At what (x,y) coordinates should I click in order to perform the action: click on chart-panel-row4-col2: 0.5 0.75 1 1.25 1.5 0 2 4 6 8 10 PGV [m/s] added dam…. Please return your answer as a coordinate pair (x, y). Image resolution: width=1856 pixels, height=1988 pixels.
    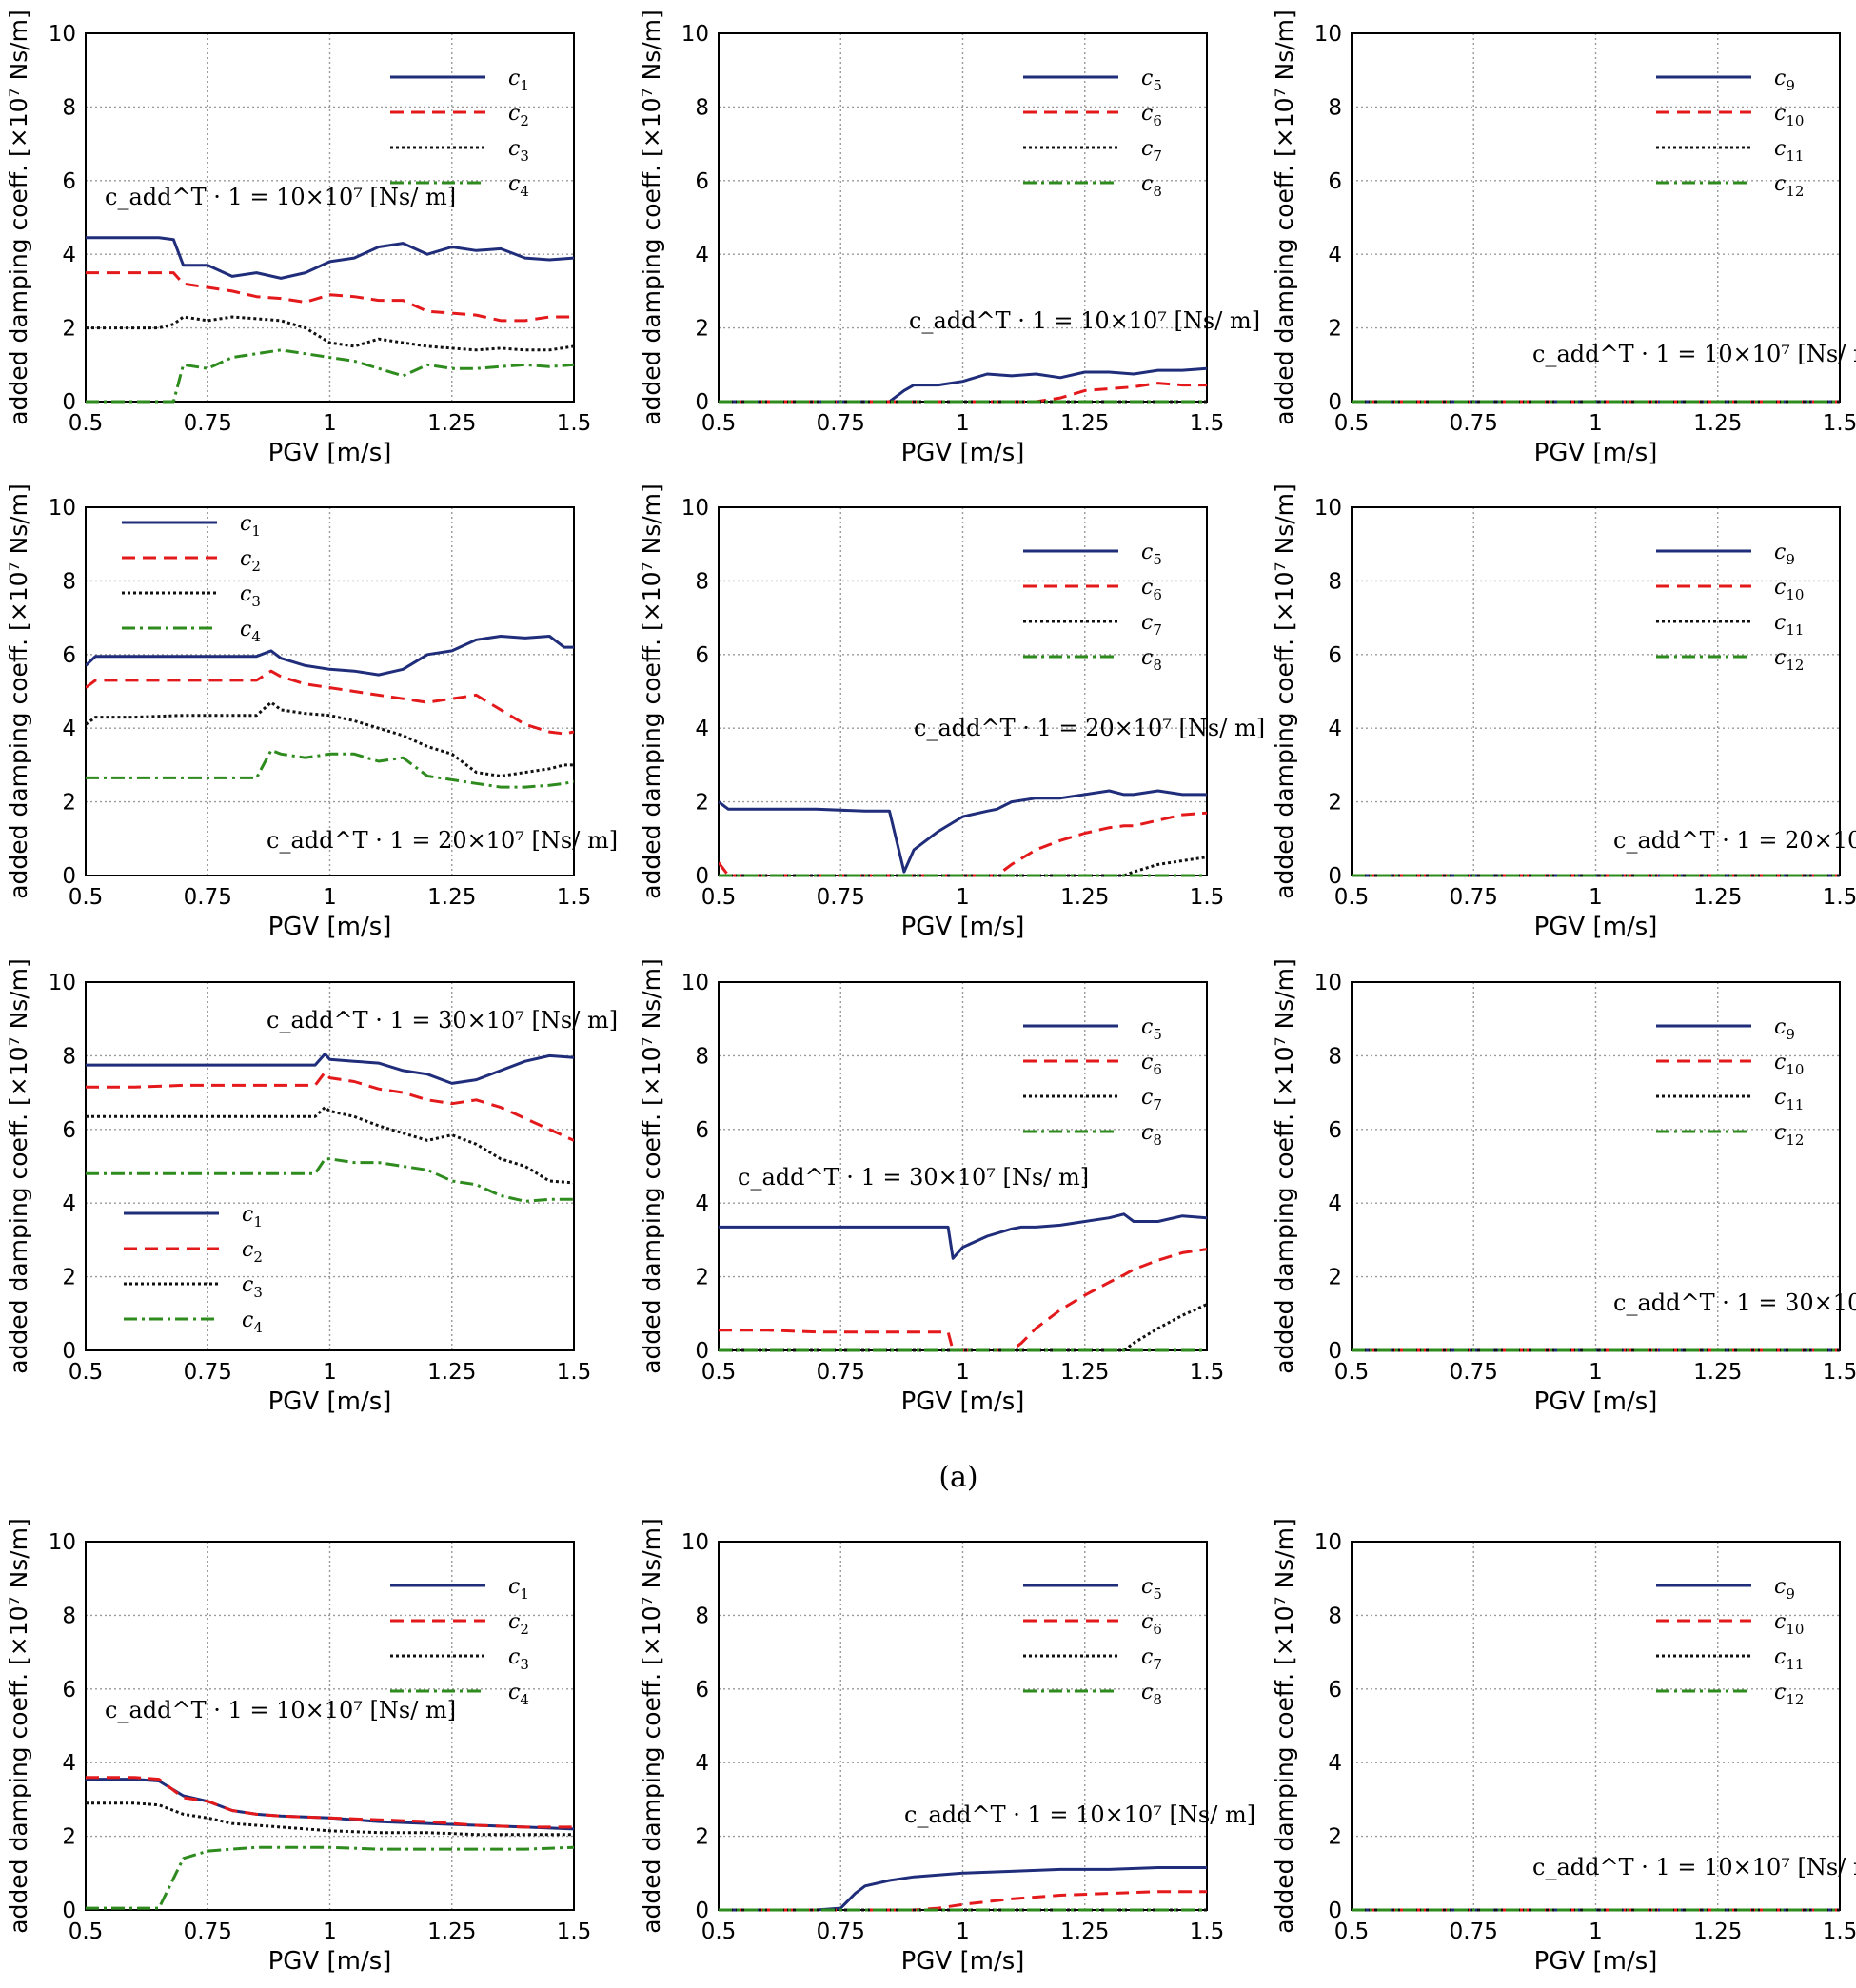
    Looking at the image, I should click on (946, 1747).